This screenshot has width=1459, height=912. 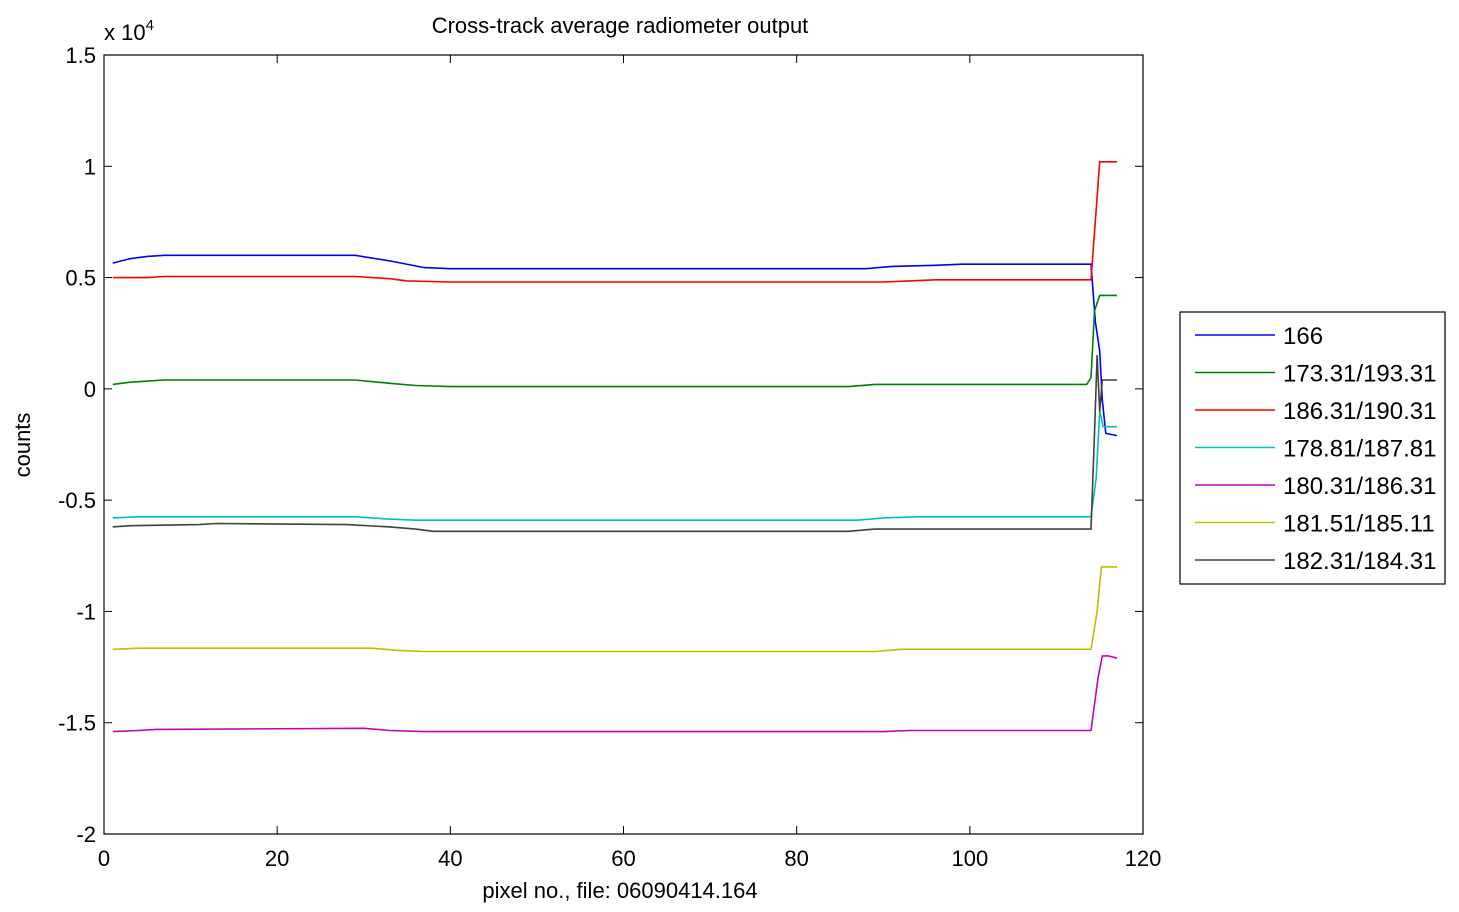 What do you see at coordinates (1359, 524) in the screenshot?
I see `legend-entry-label: 181.51/185.11` at bounding box center [1359, 524].